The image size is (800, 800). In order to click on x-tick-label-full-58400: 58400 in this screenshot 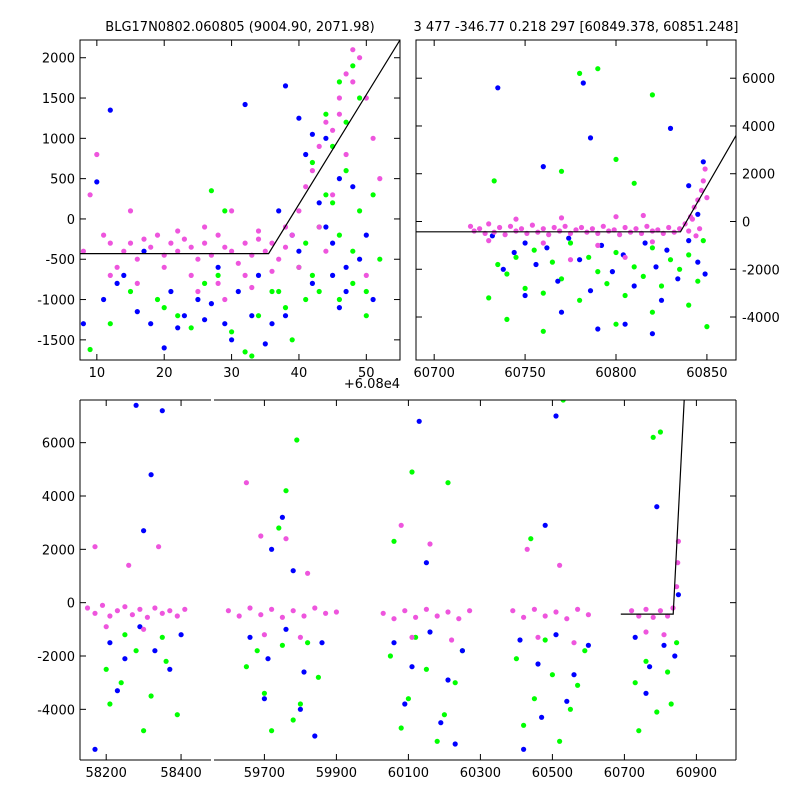, I will do `click(180, 773)`.